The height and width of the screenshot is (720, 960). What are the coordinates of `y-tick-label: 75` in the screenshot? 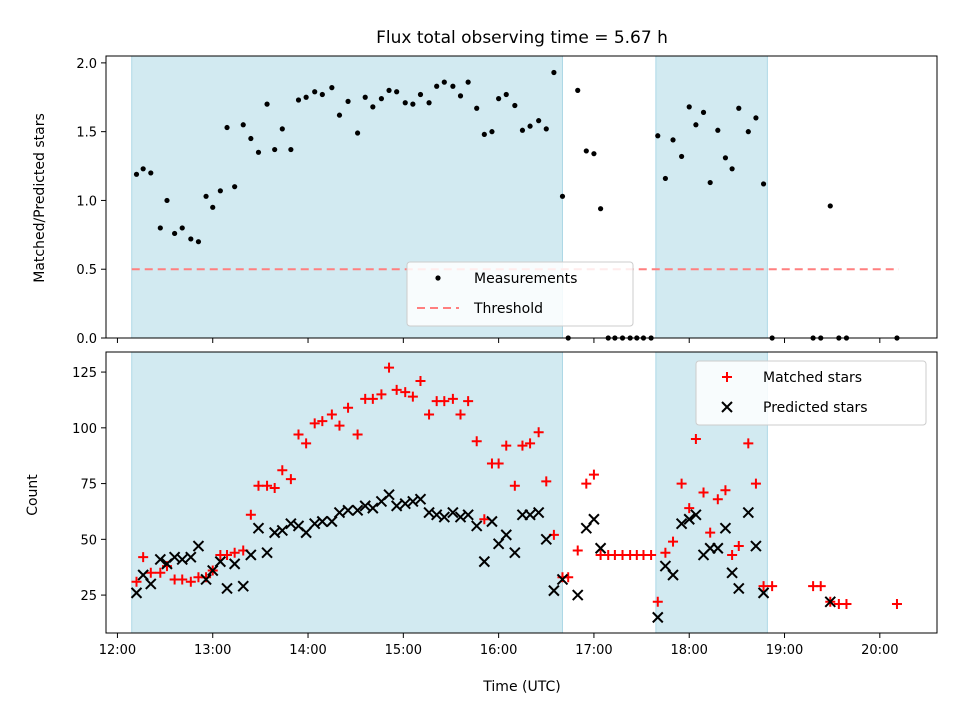 It's located at (88, 485).